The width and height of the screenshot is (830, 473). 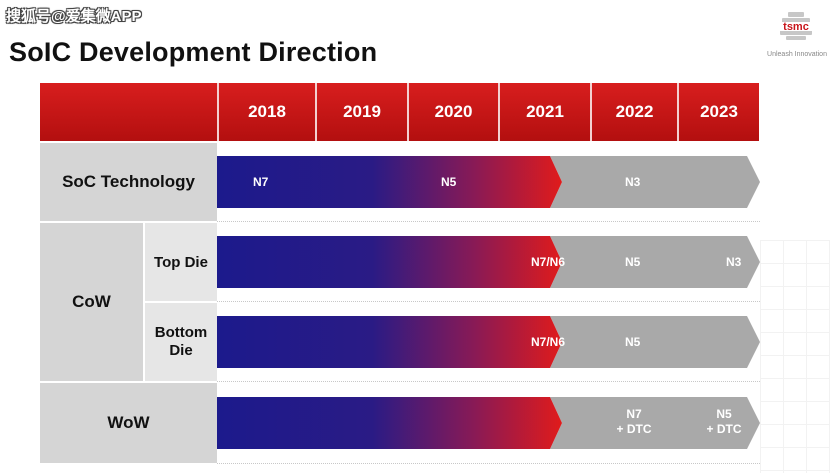 I want to click on top-die-node-n7-n6: N7/N6, so click(x=548, y=262).